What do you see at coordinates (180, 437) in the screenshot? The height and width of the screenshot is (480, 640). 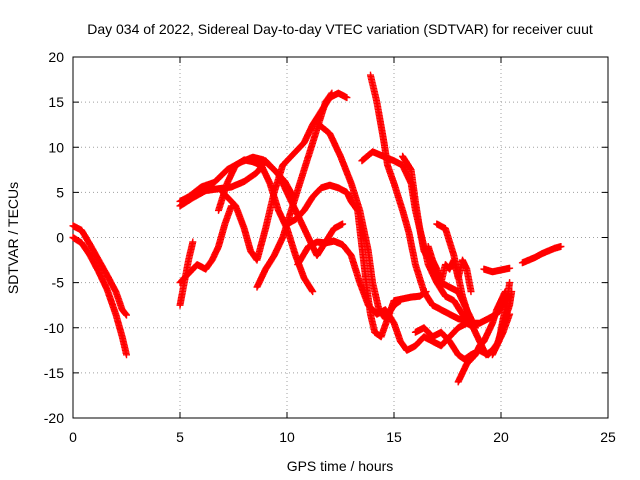 I see `x-tick-label: 5` at bounding box center [180, 437].